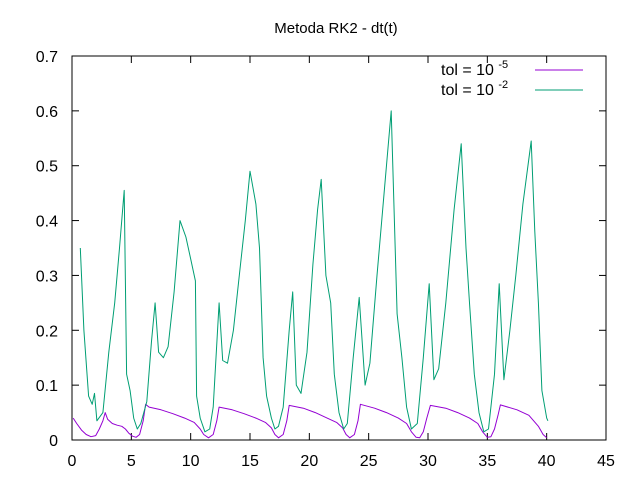 The height and width of the screenshot is (480, 640). I want to click on x-tick-label: 25, so click(369, 461).